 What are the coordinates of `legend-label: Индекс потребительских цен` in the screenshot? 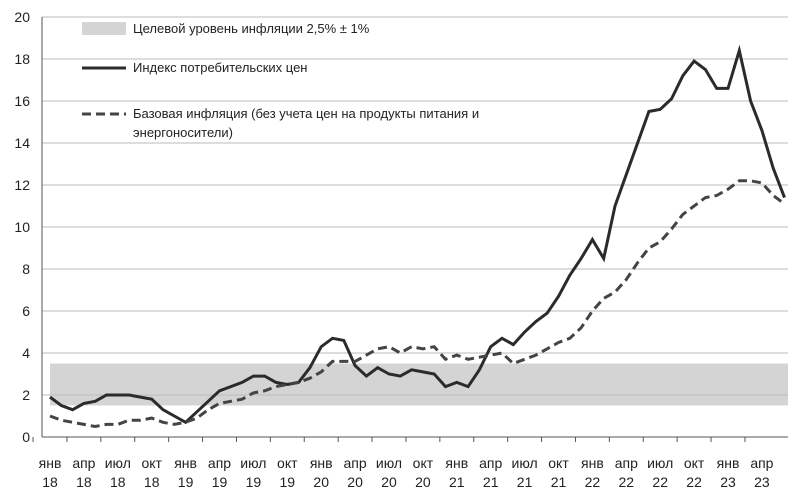 It's located at (220, 67).